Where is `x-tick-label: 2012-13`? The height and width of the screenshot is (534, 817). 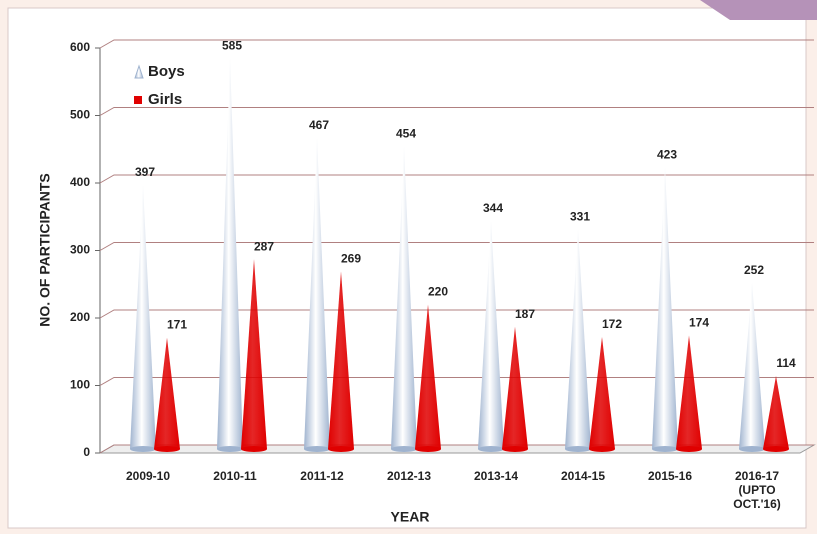 x-tick-label: 2012-13 is located at coordinates (409, 476).